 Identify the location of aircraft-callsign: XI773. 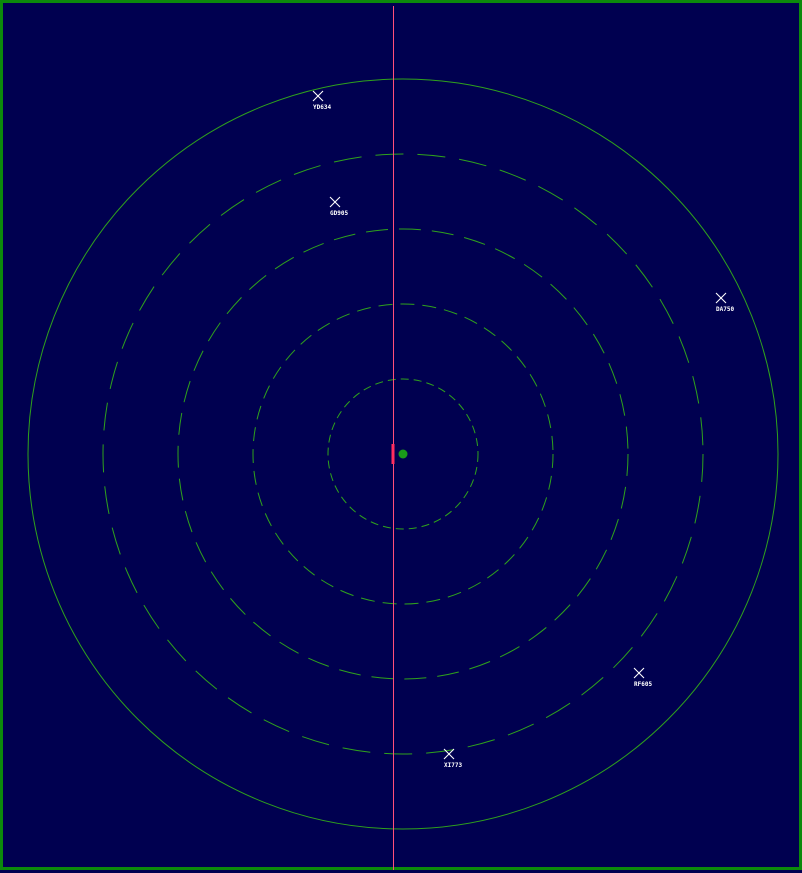
(453, 765).